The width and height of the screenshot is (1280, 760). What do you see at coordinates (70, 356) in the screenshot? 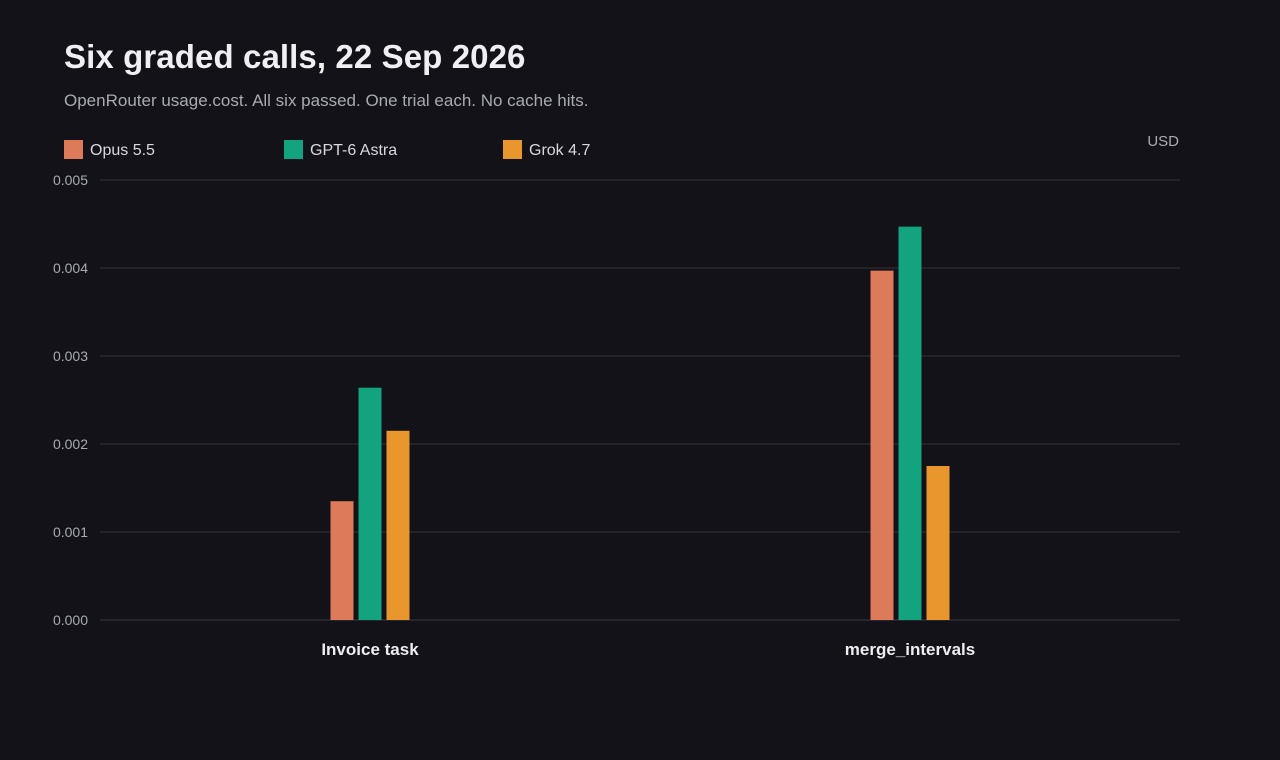
I see `y-tick-label: 0.003` at bounding box center [70, 356].